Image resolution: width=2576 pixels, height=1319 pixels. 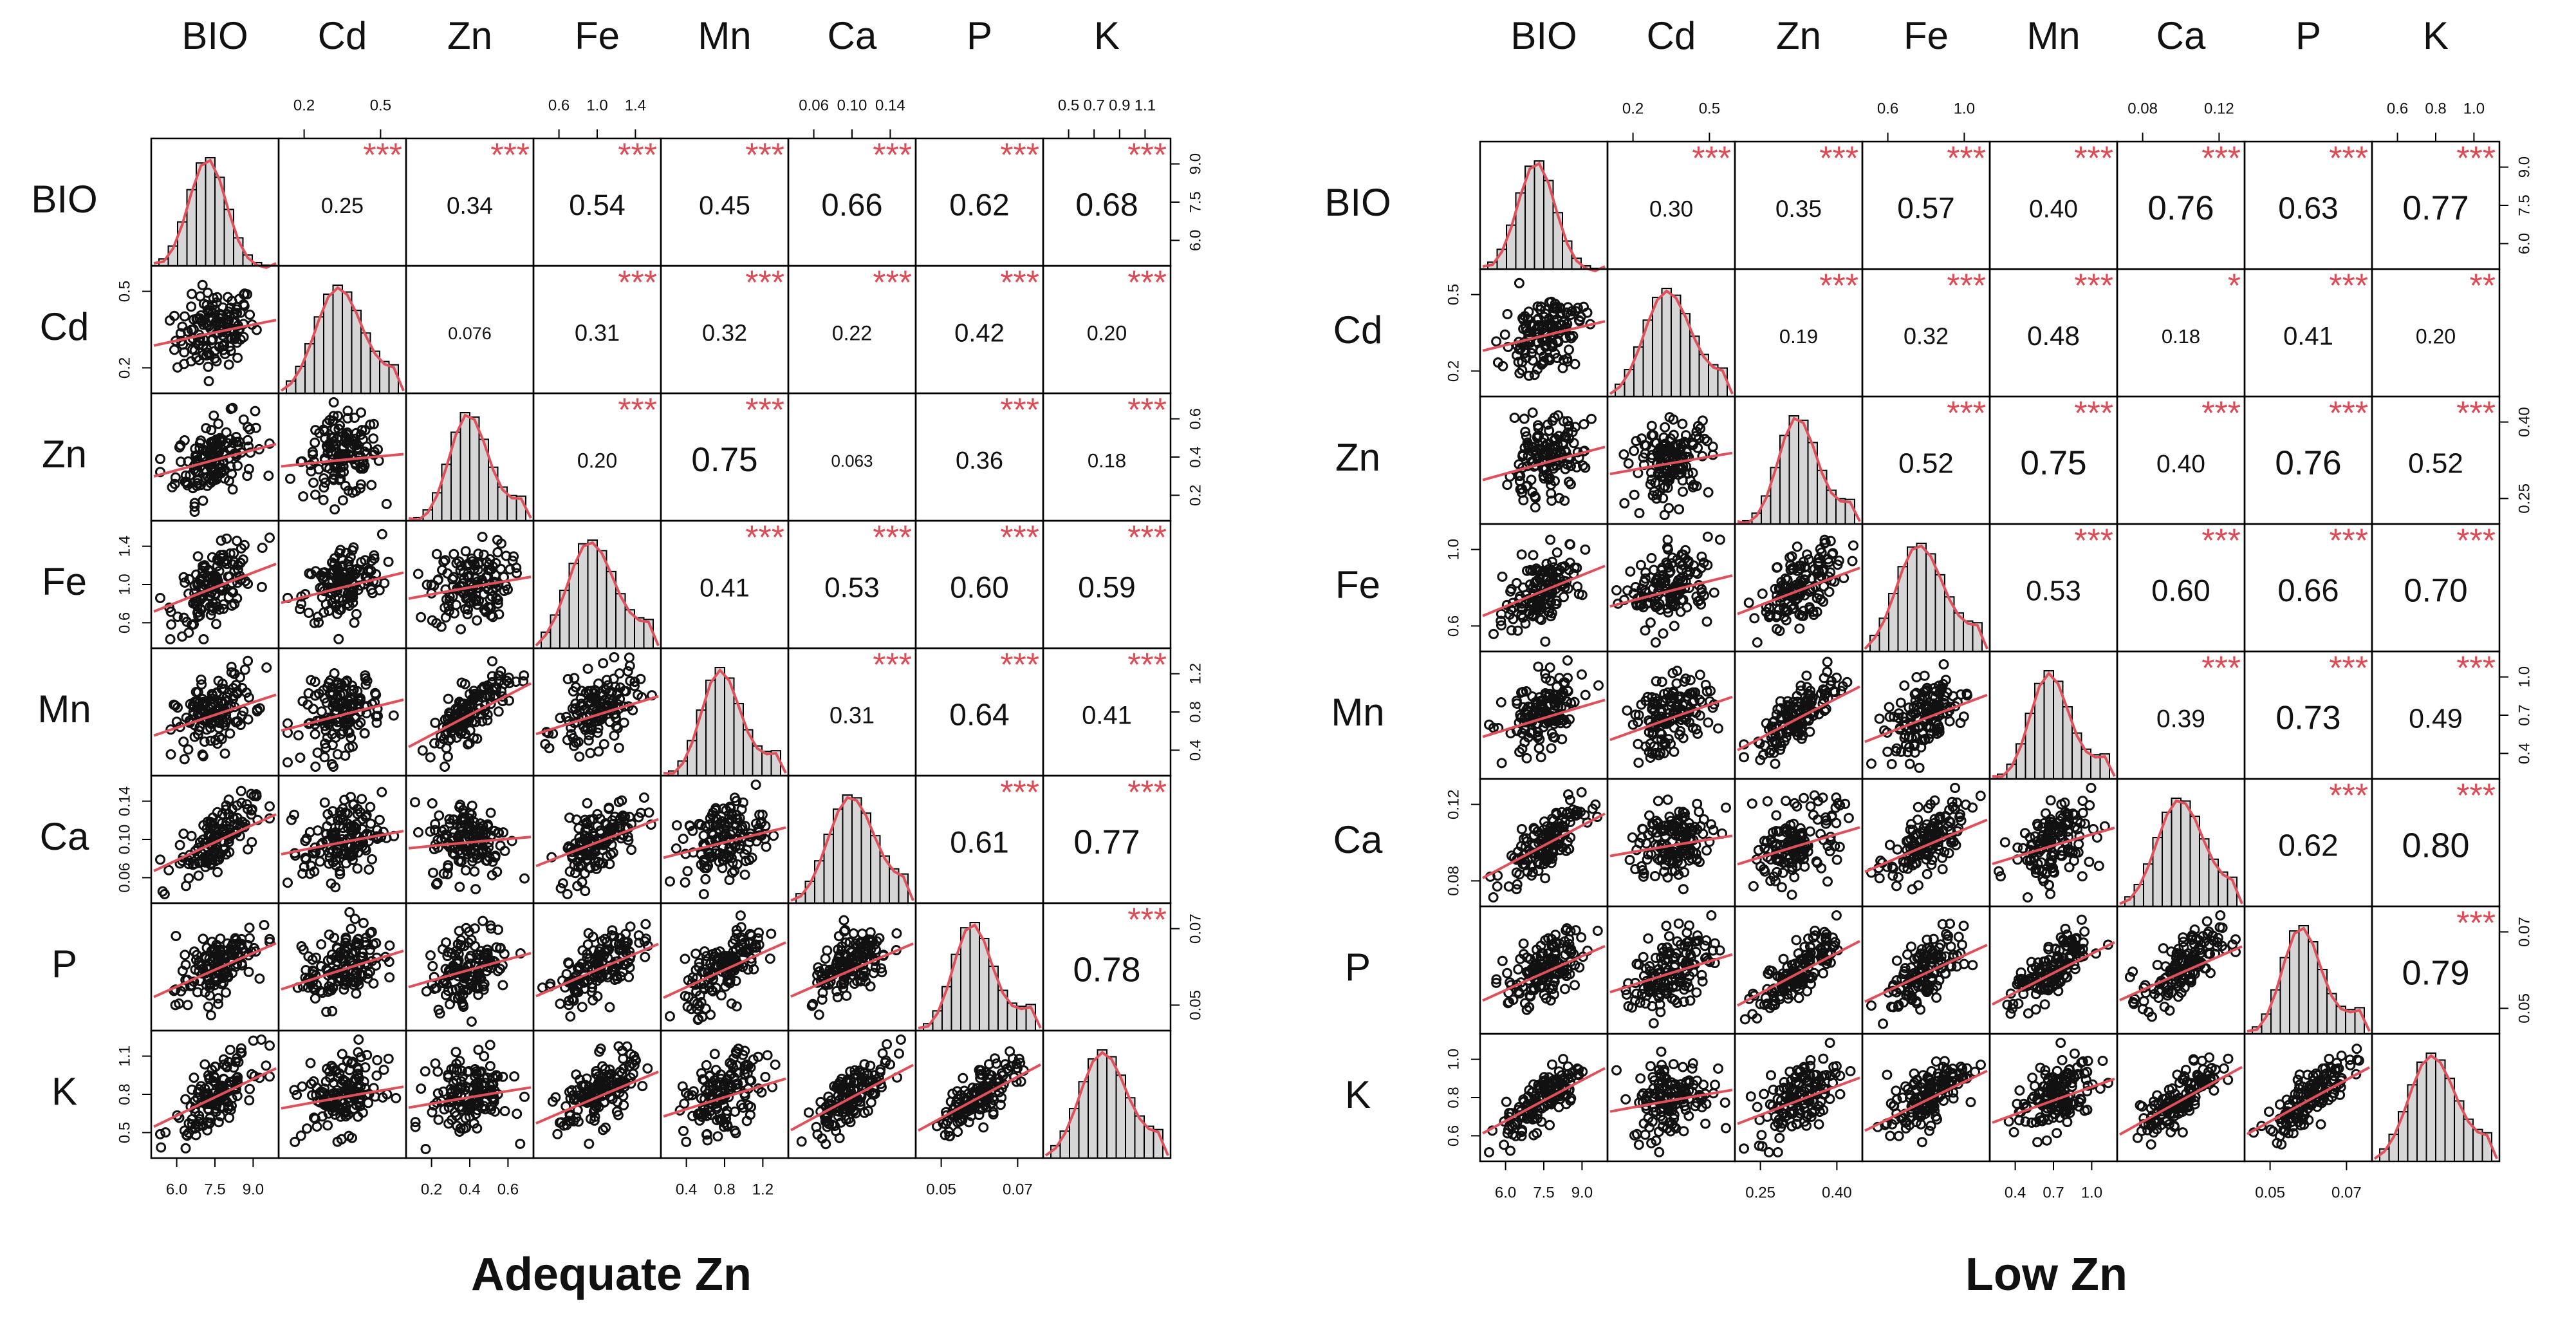 I want to click on correlation-value: 0.53, so click(x=852, y=588).